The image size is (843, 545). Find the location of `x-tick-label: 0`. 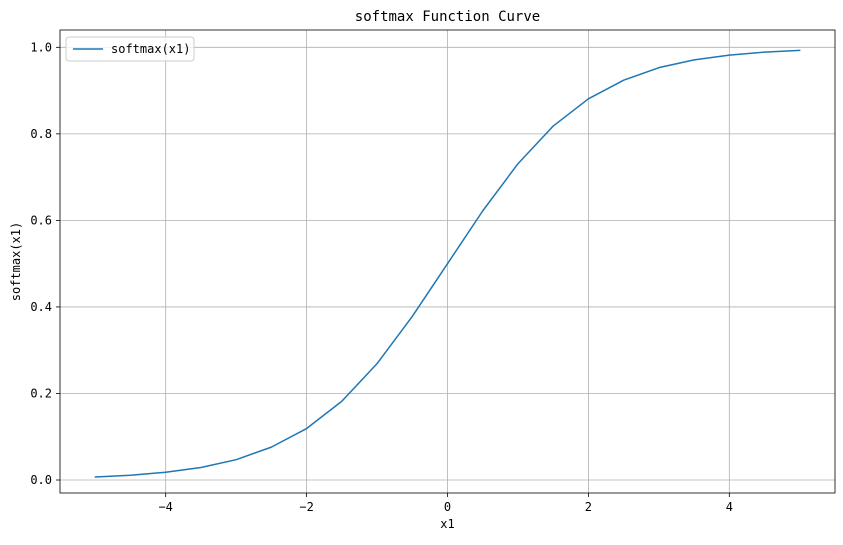

x-tick-label: 0 is located at coordinates (447, 507).